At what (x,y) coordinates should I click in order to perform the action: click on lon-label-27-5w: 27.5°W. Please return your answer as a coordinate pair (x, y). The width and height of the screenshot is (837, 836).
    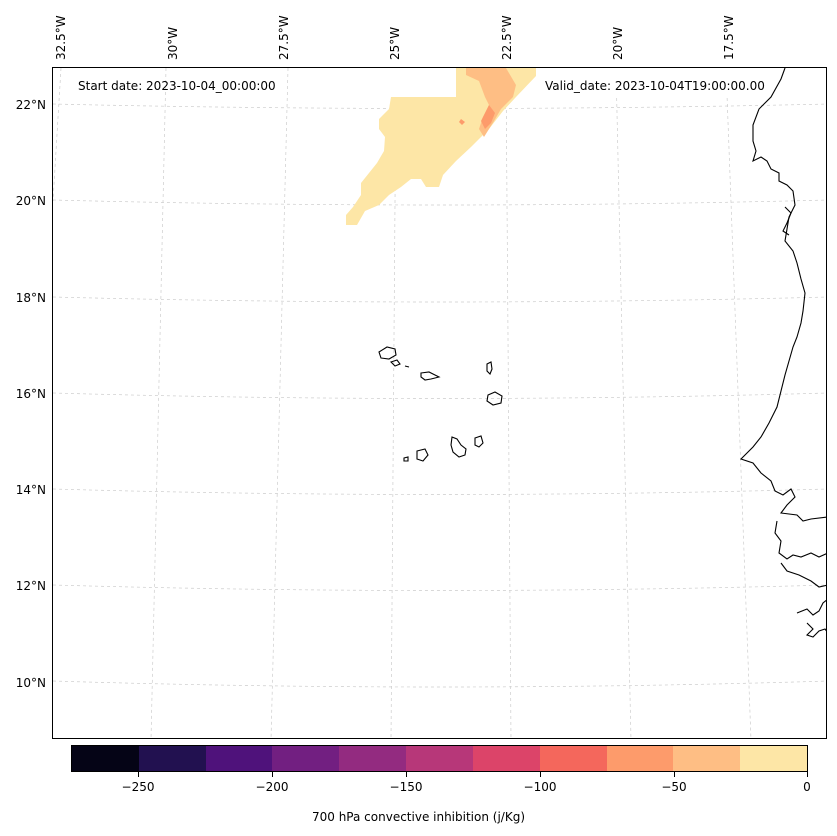
    Looking at the image, I should click on (284, 37).